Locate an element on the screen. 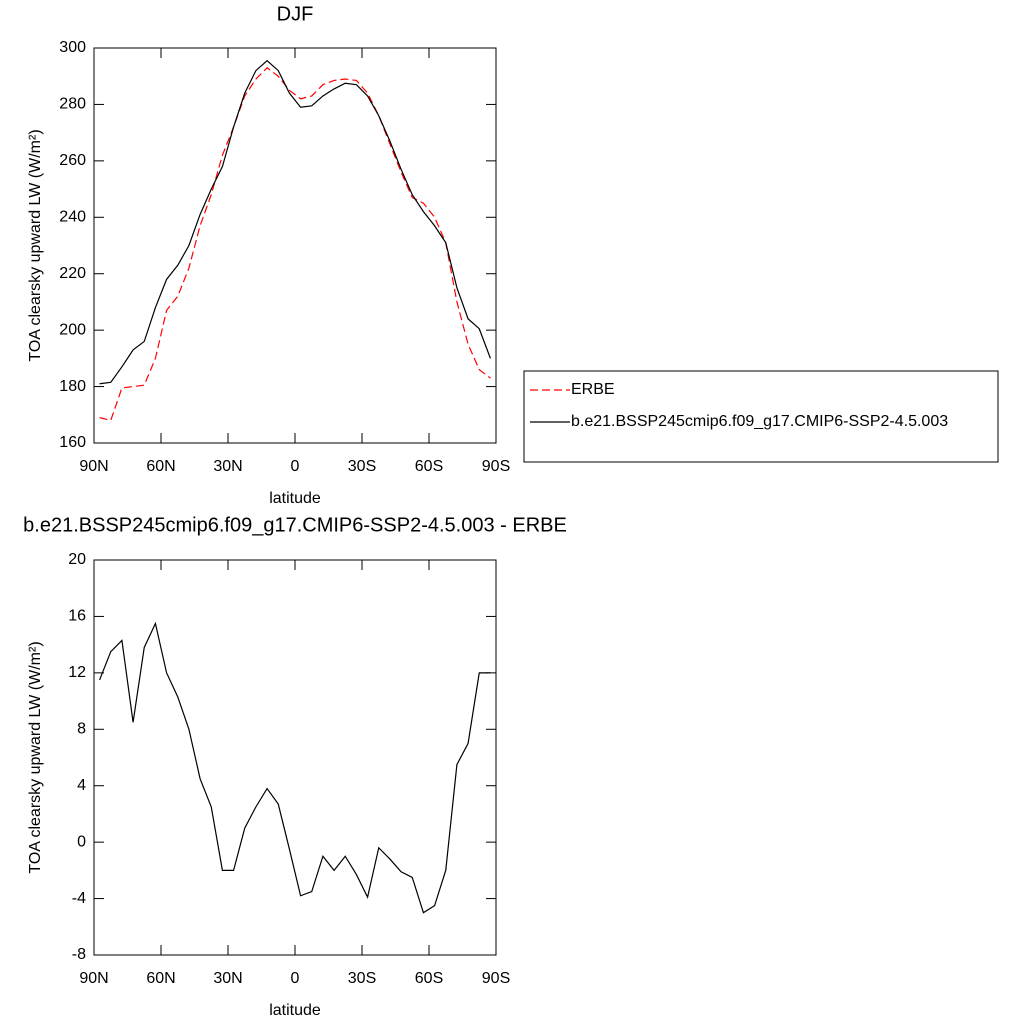  y-tick-label: -8 is located at coordinates (79, 954).